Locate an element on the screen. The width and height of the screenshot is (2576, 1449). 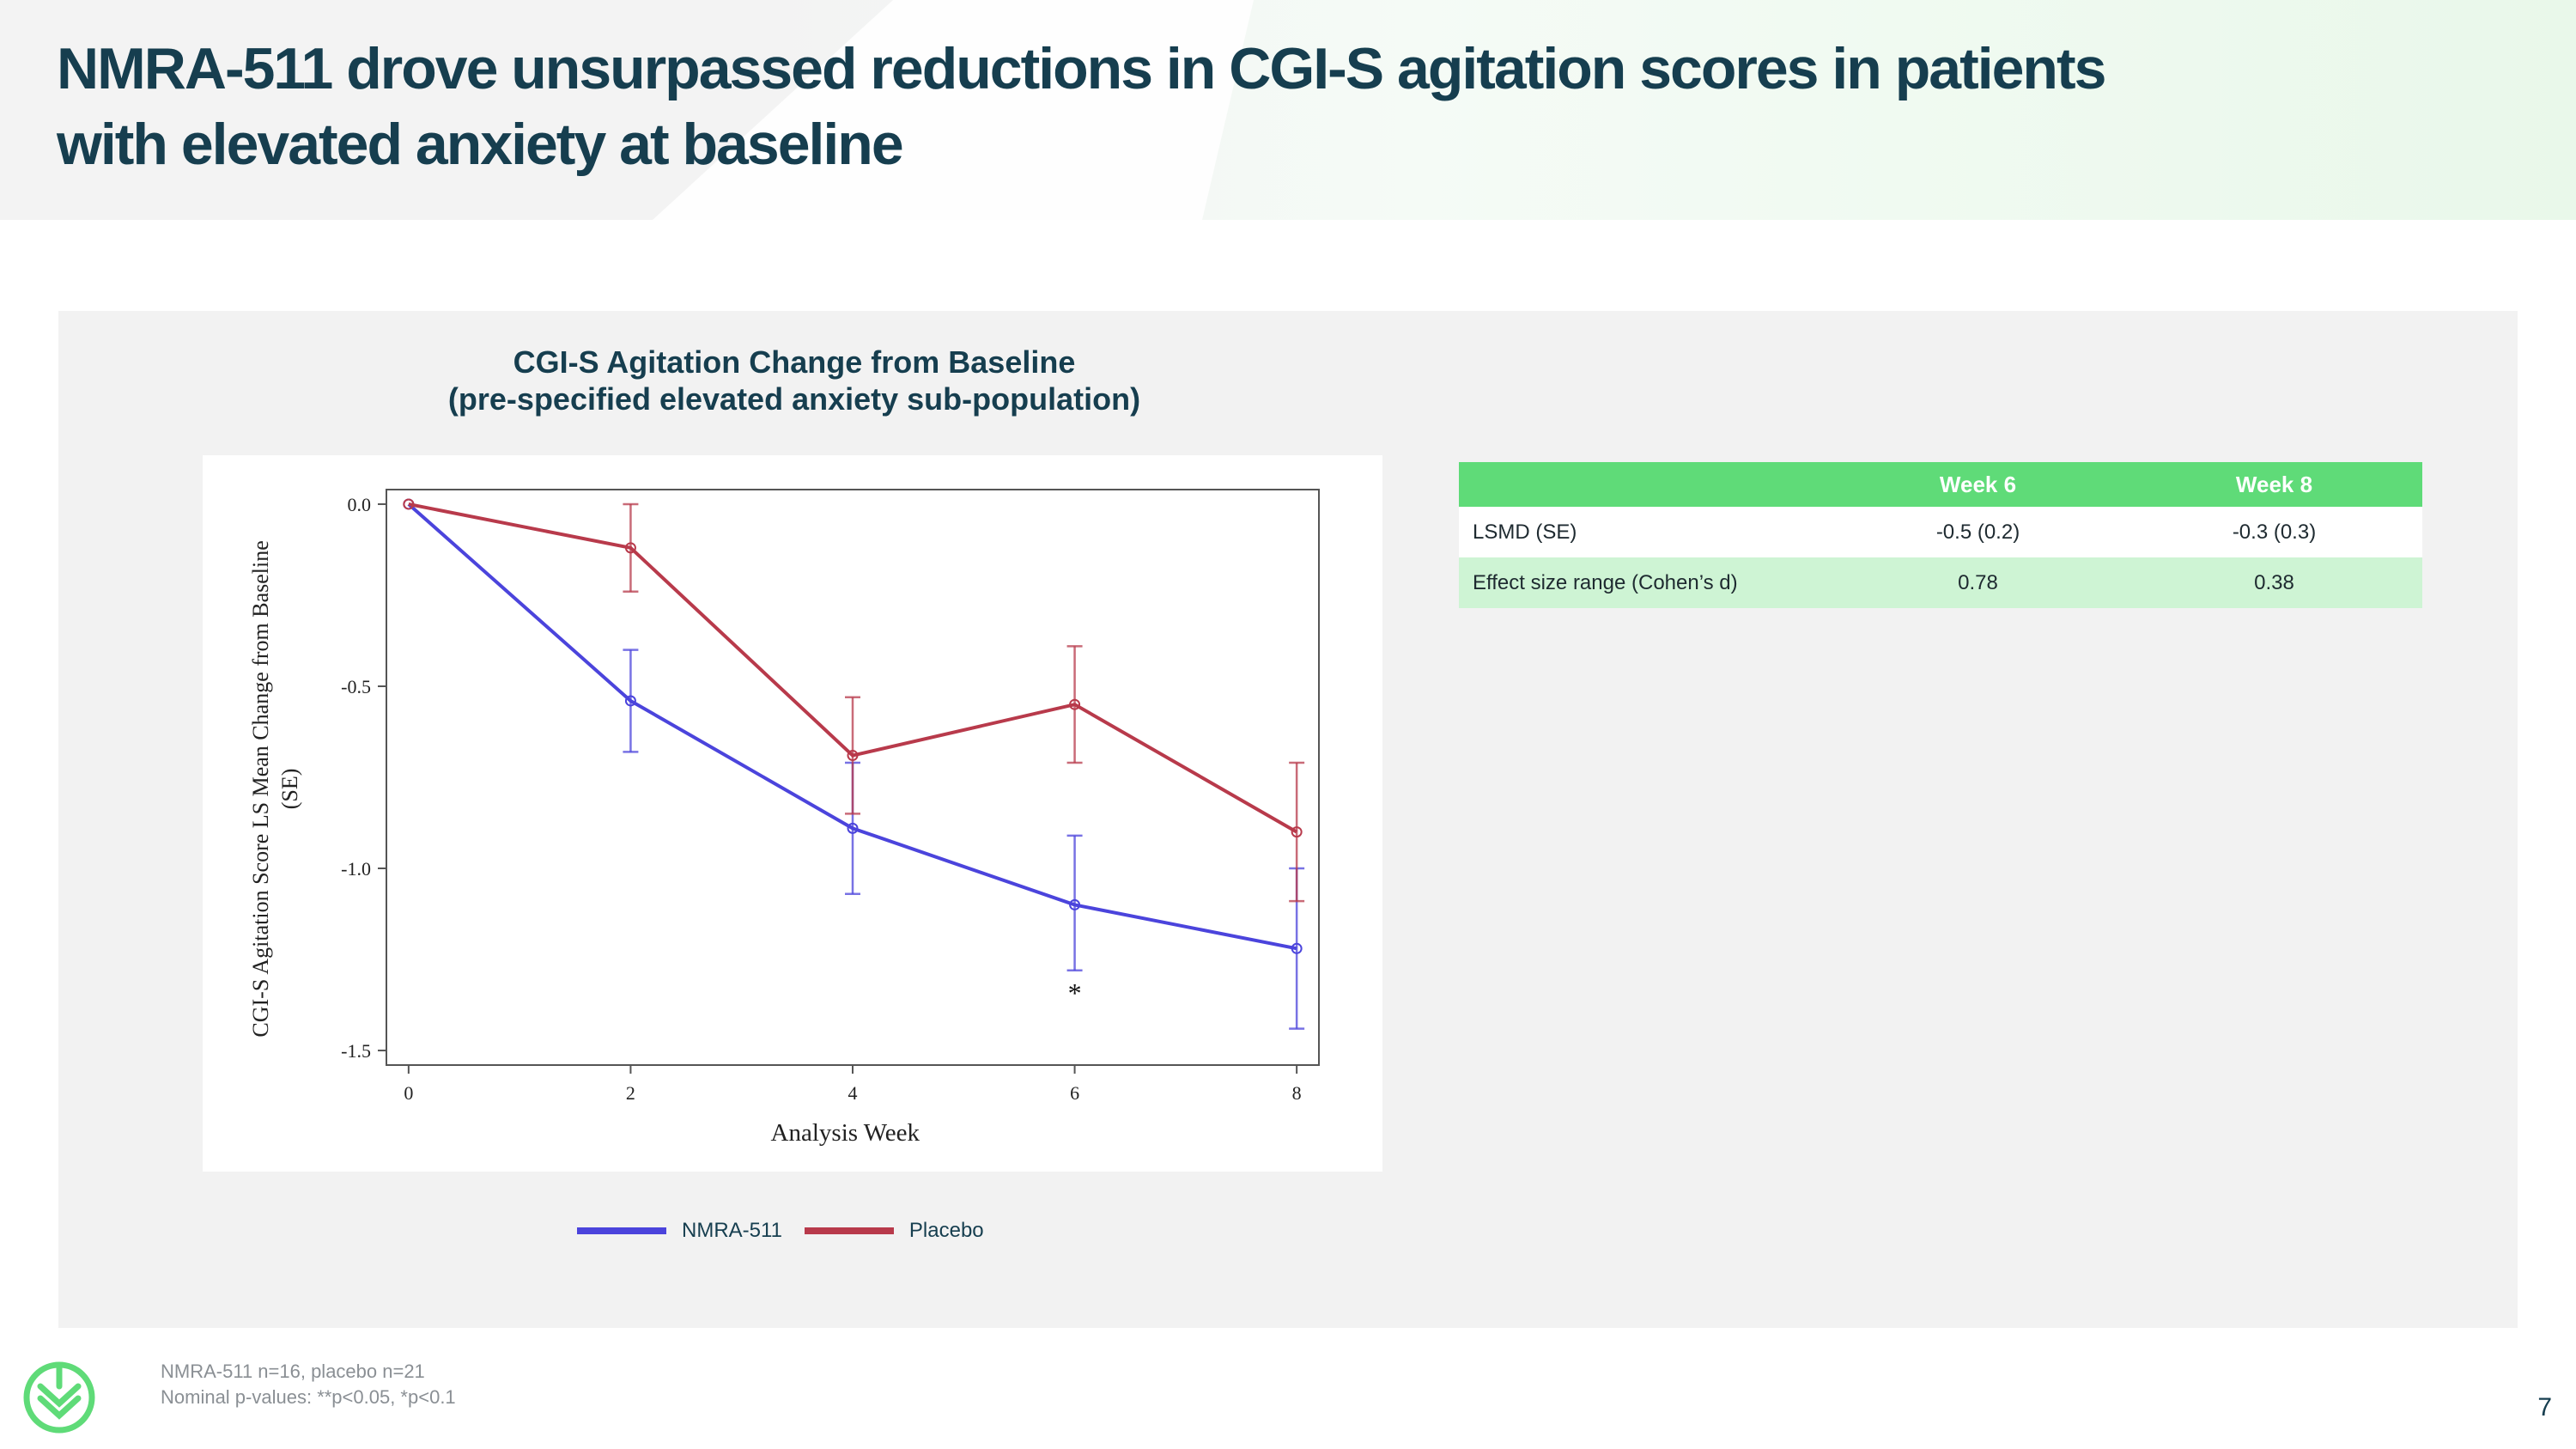
footnote-sample-size: NMRA-511 n=16, placebo n=21 is located at coordinates (293, 1371).